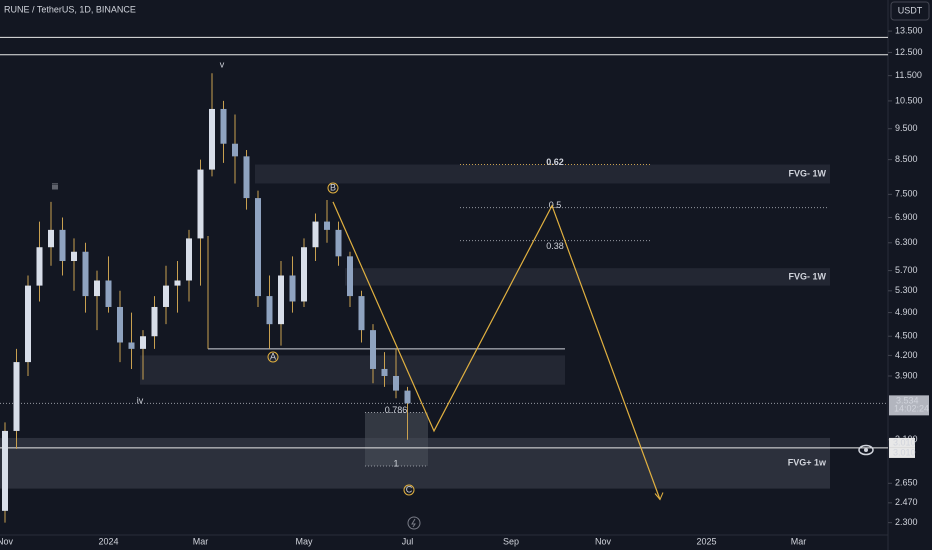 This screenshot has height=550, width=932. What do you see at coordinates (909, 100) in the screenshot?
I see `y-tick-label: 10.500` at bounding box center [909, 100].